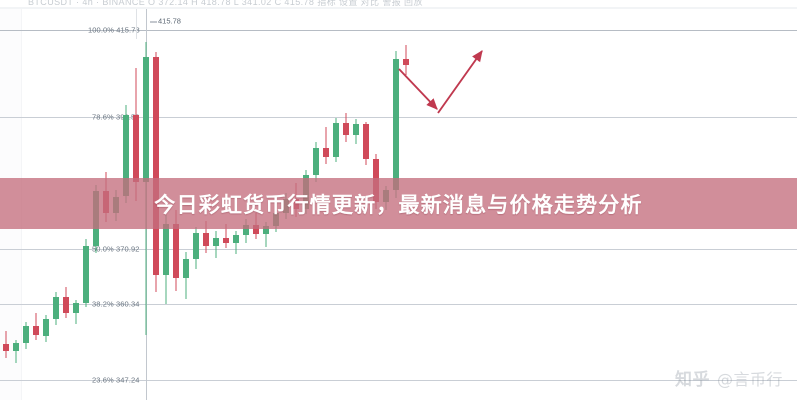  Describe the element at coordinates (116, 249) in the screenshot. I see `fib-level-label: 50.0% 370.92` at that location.